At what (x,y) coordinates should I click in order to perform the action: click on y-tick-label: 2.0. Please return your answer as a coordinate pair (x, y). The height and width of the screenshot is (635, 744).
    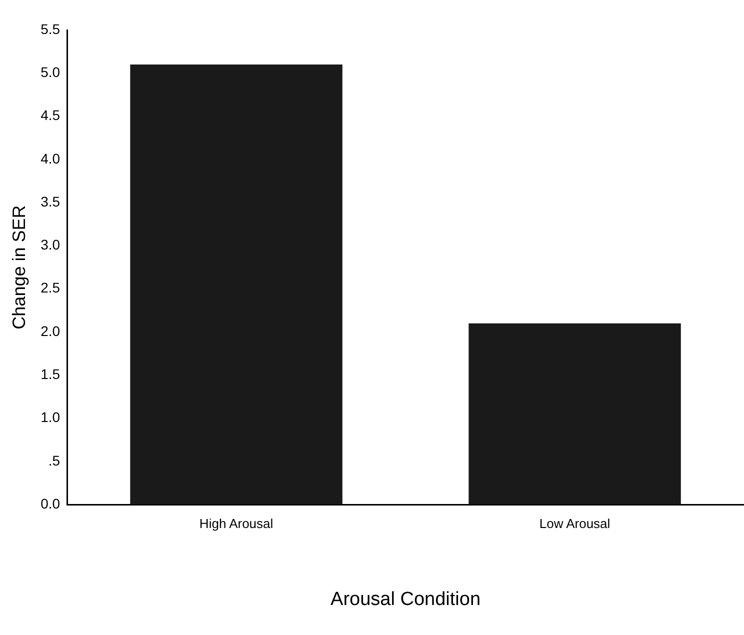
    Looking at the image, I should click on (50, 330).